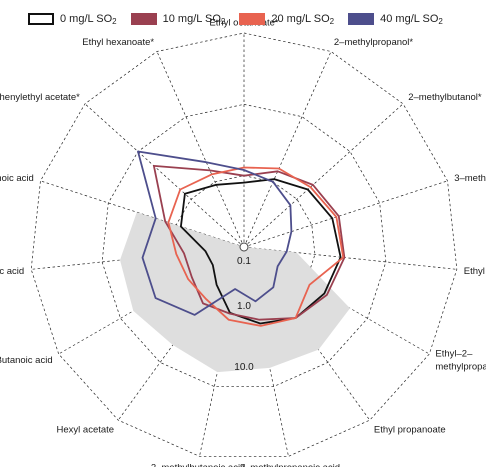  What do you see at coordinates (26, 360) in the screenshot?
I see `axis-label: Butanoic acid` at bounding box center [26, 360].